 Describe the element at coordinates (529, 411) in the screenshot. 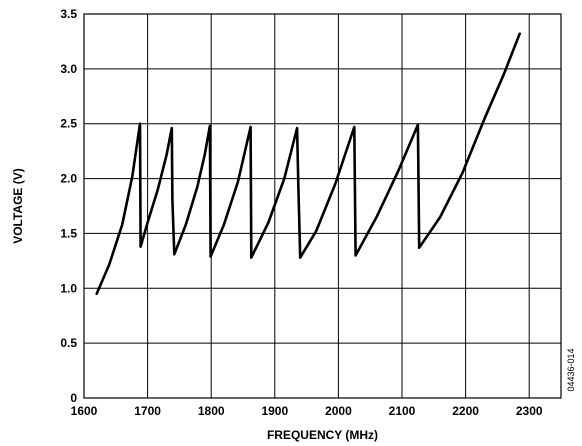

I see `x-tick-label: 2300` at that location.